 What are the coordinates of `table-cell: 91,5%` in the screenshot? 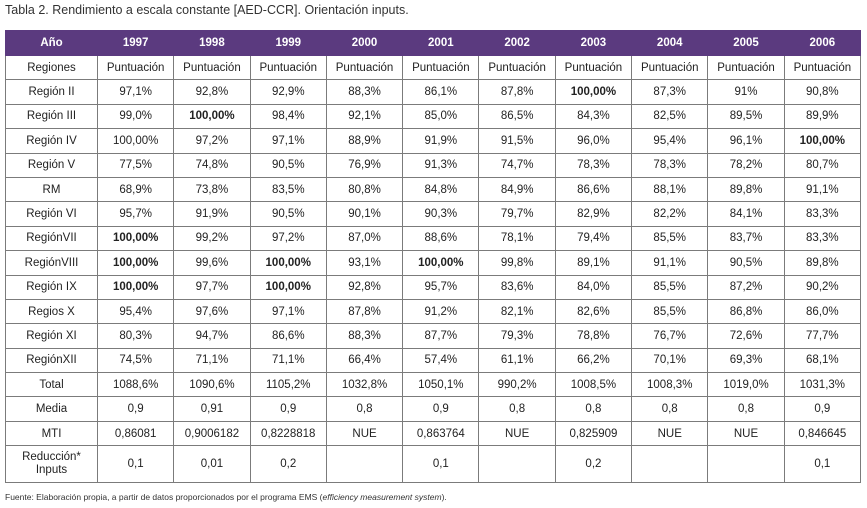 It's located at (517, 141).